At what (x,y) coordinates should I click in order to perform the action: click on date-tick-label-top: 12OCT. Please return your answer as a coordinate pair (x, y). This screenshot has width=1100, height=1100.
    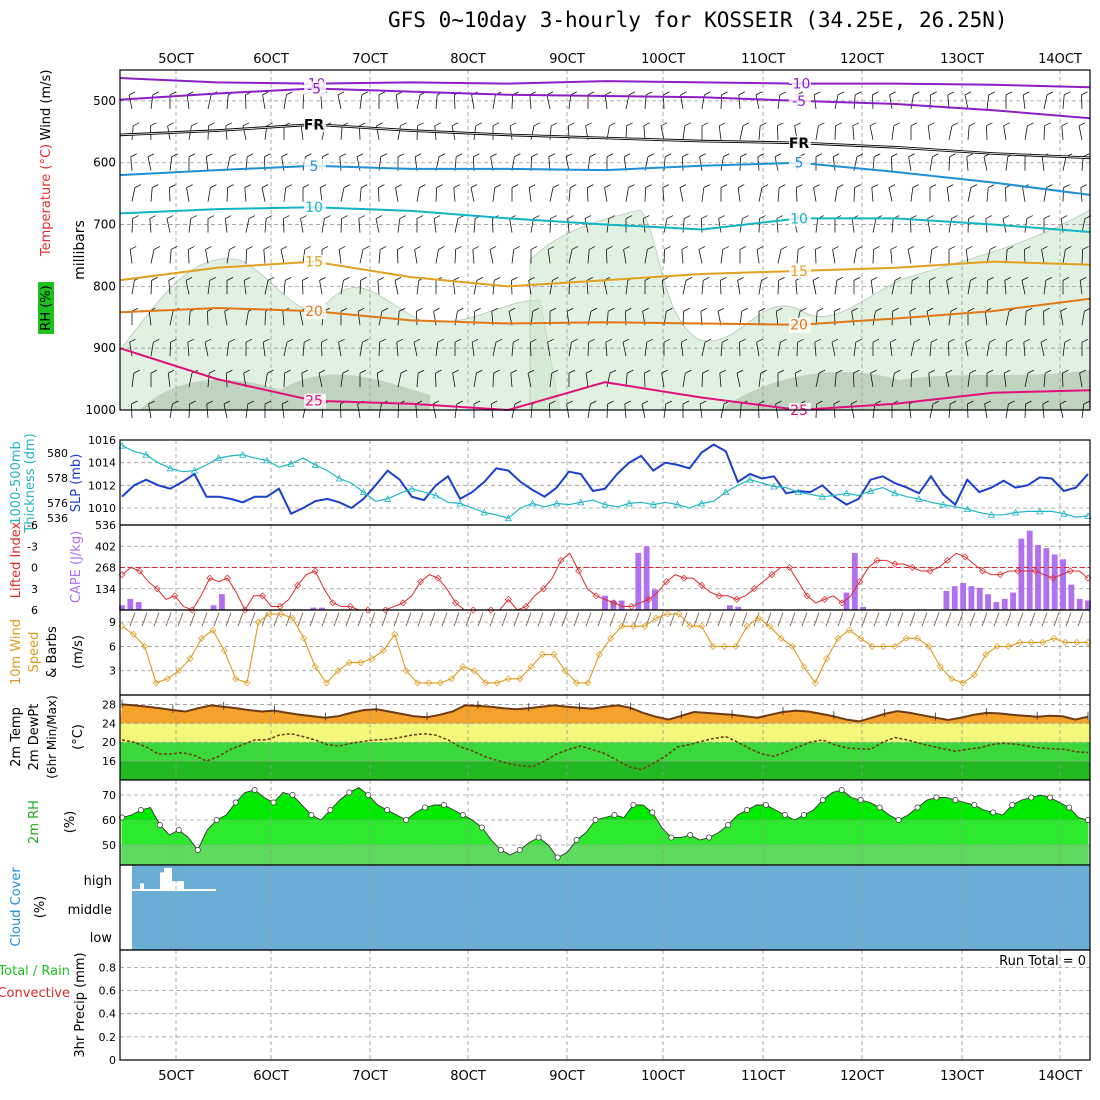
    Looking at the image, I should click on (862, 59).